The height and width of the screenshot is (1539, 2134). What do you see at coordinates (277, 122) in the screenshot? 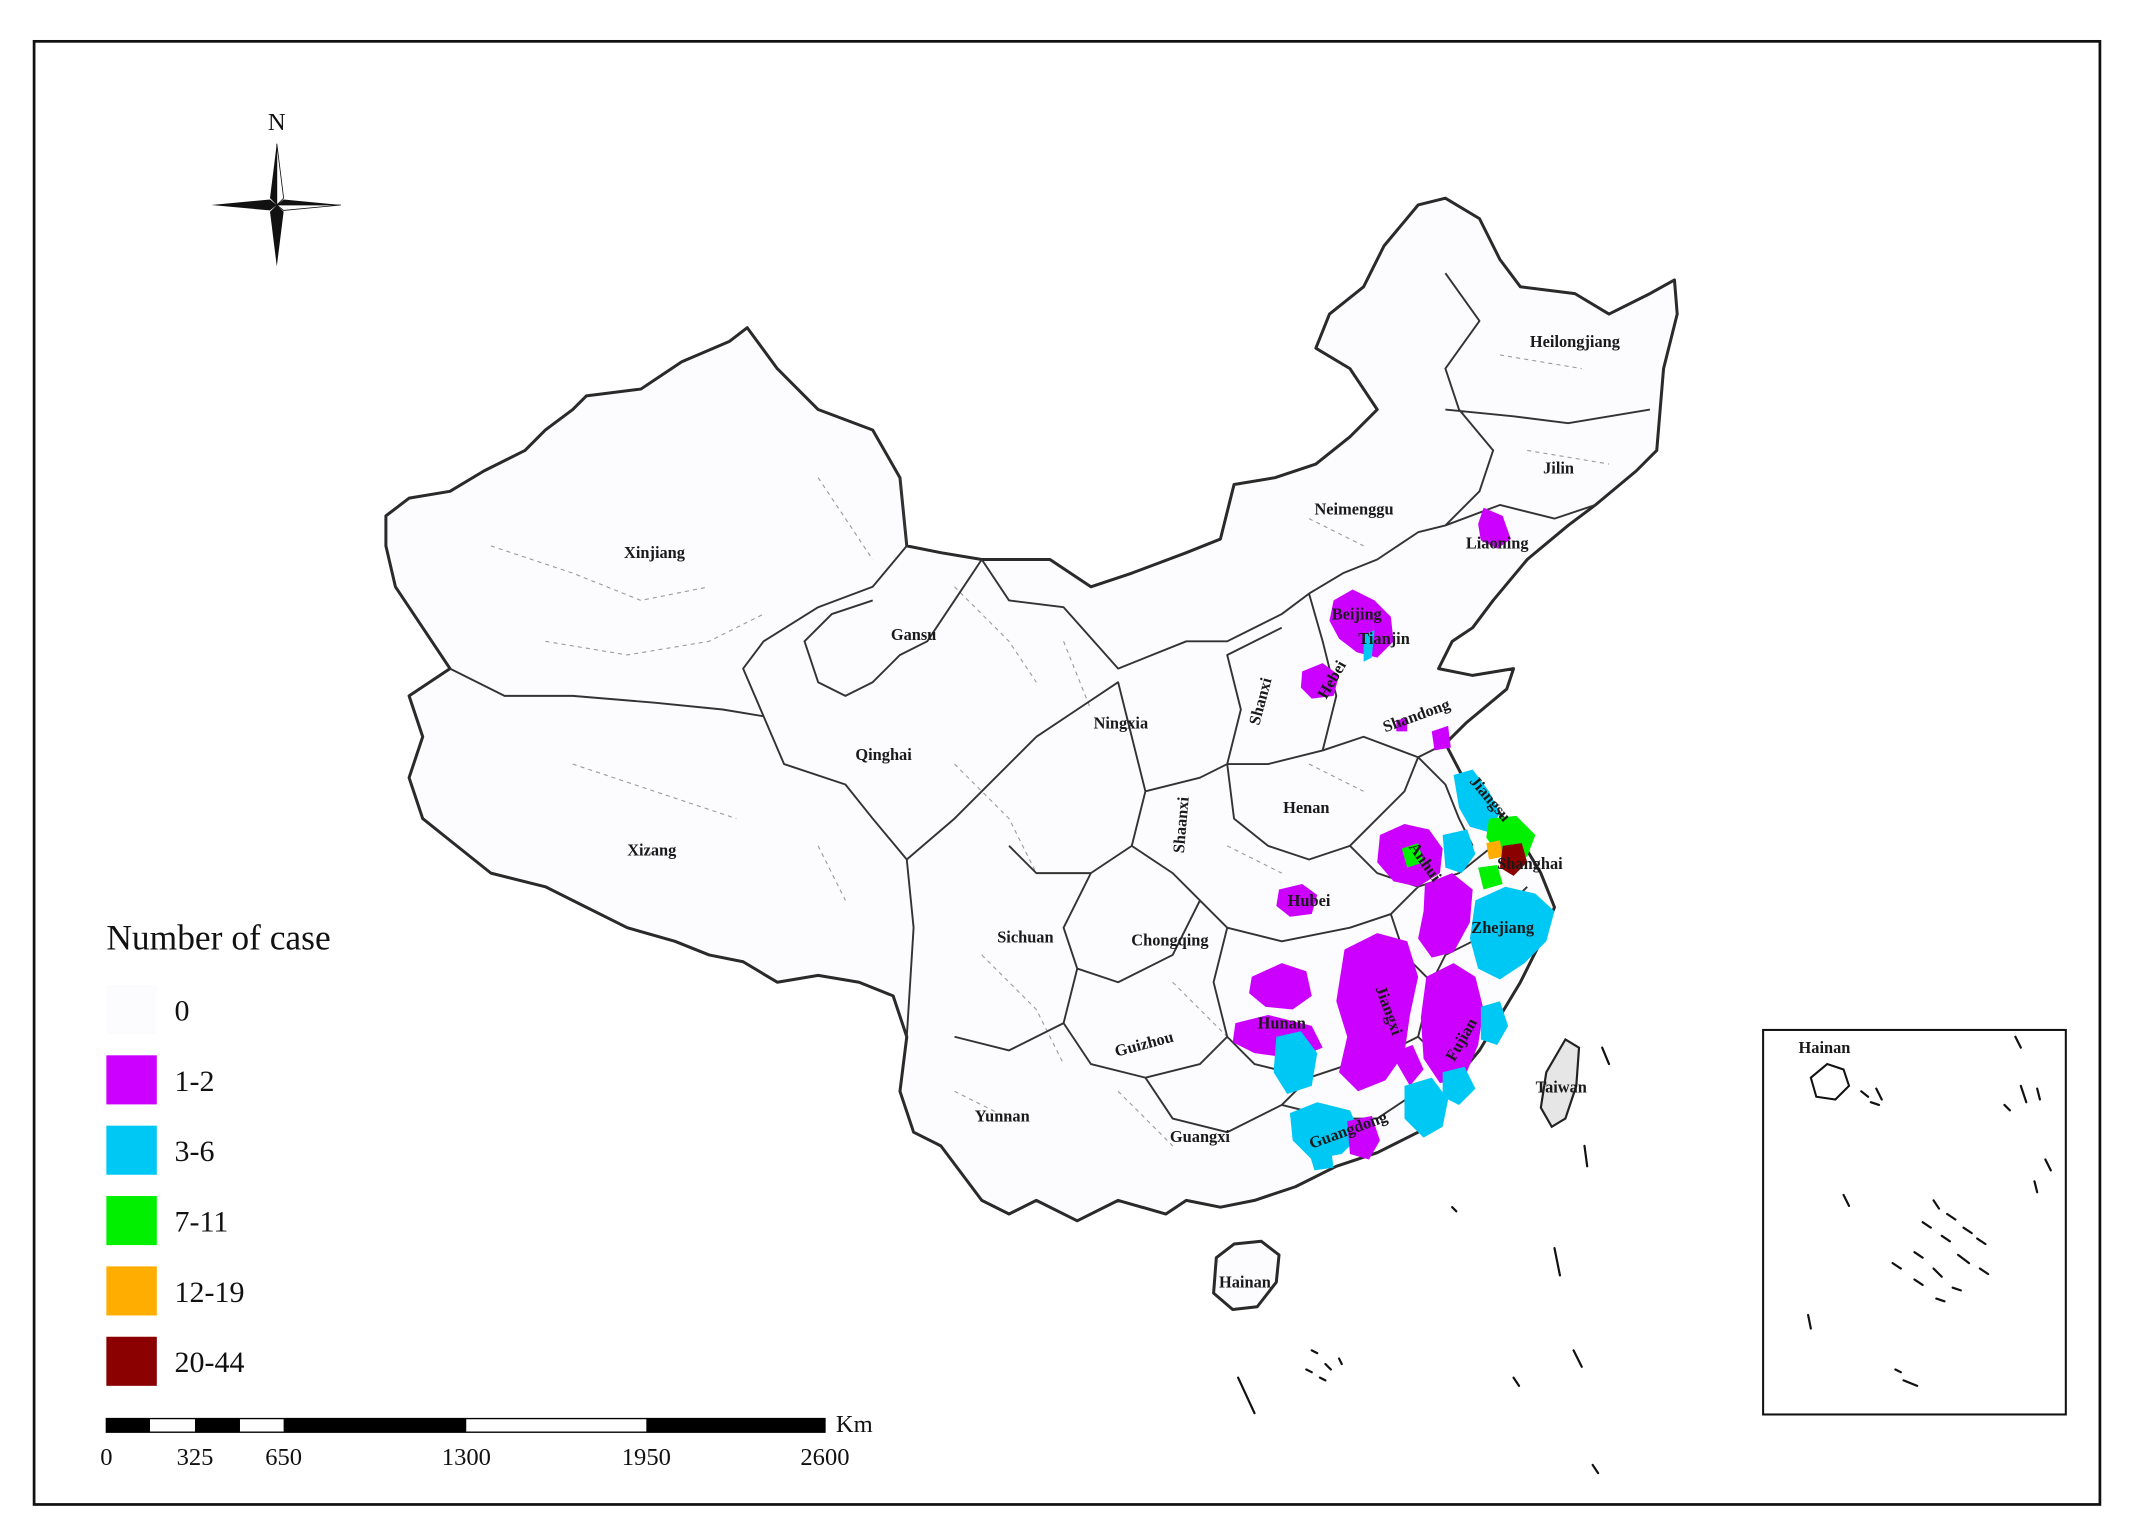
I see `north-label: N` at bounding box center [277, 122].